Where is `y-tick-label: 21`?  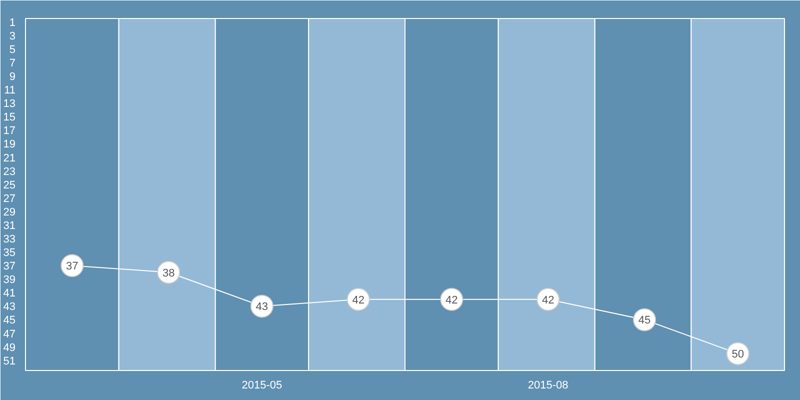 y-tick-label: 21 is located at coordinates (9, 158).